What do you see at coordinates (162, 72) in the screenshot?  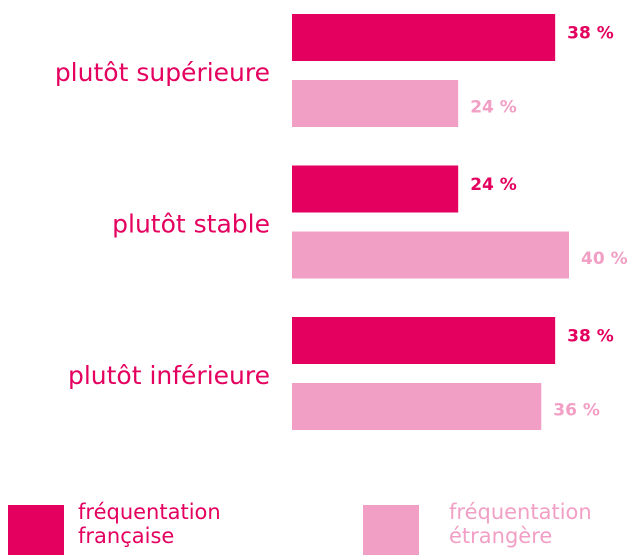 I see `category-label: plutôt supérieure` at bounding box center [162, 72].